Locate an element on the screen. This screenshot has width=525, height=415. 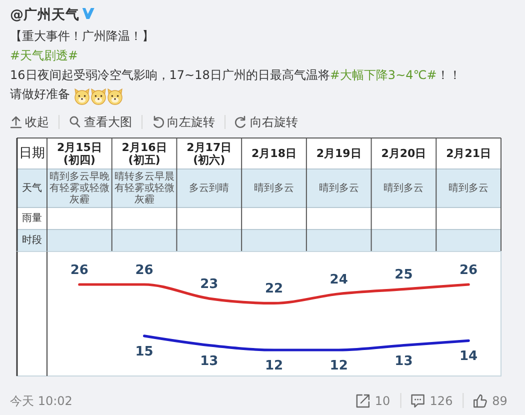
text: 126 is located at coordinates (441, 401).